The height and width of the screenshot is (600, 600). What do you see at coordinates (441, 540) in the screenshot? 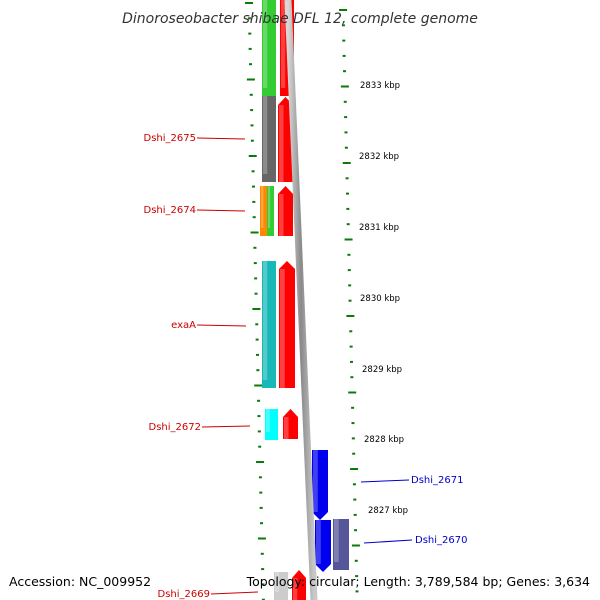
I see `gene-label: Dshi_2670` at bounding box center [441, 540].